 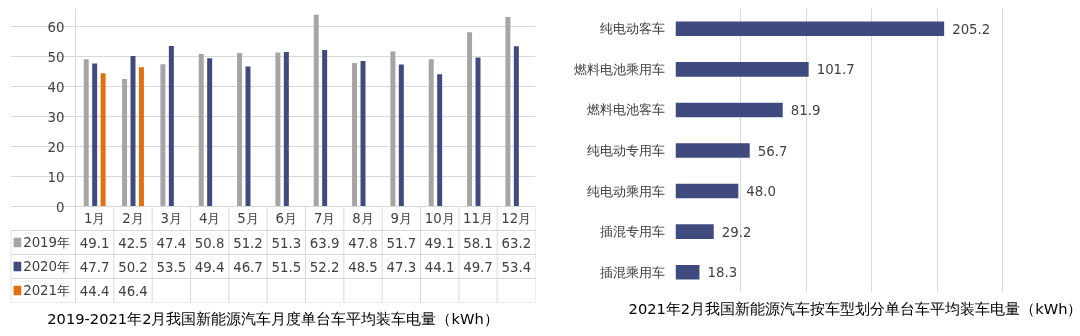 I want to click on x-tick-label: 3月, so click(x=171, y=218).